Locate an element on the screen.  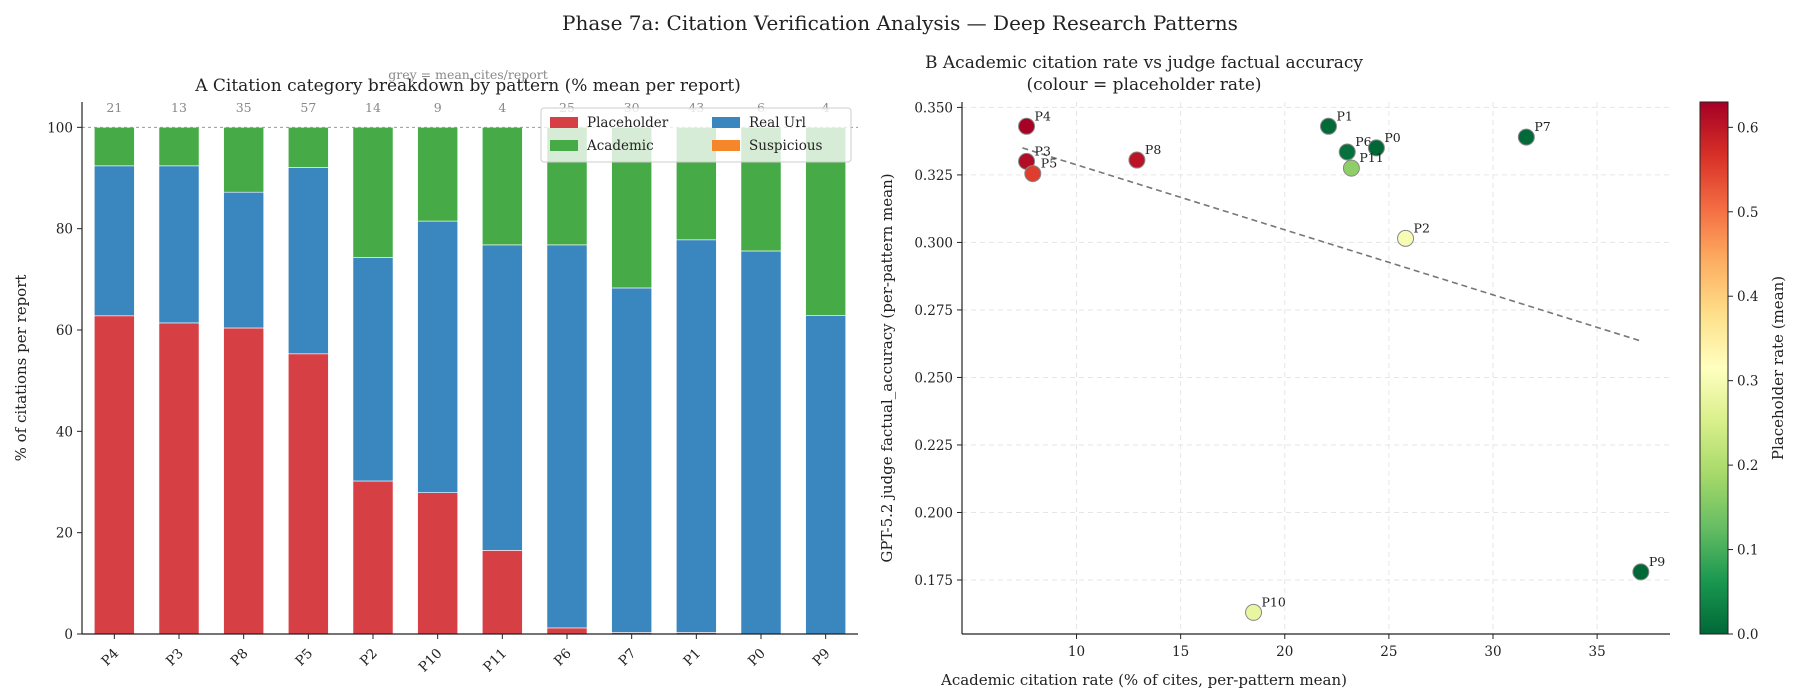
scatter-point-P5 is located at coordinates (1033, 174).